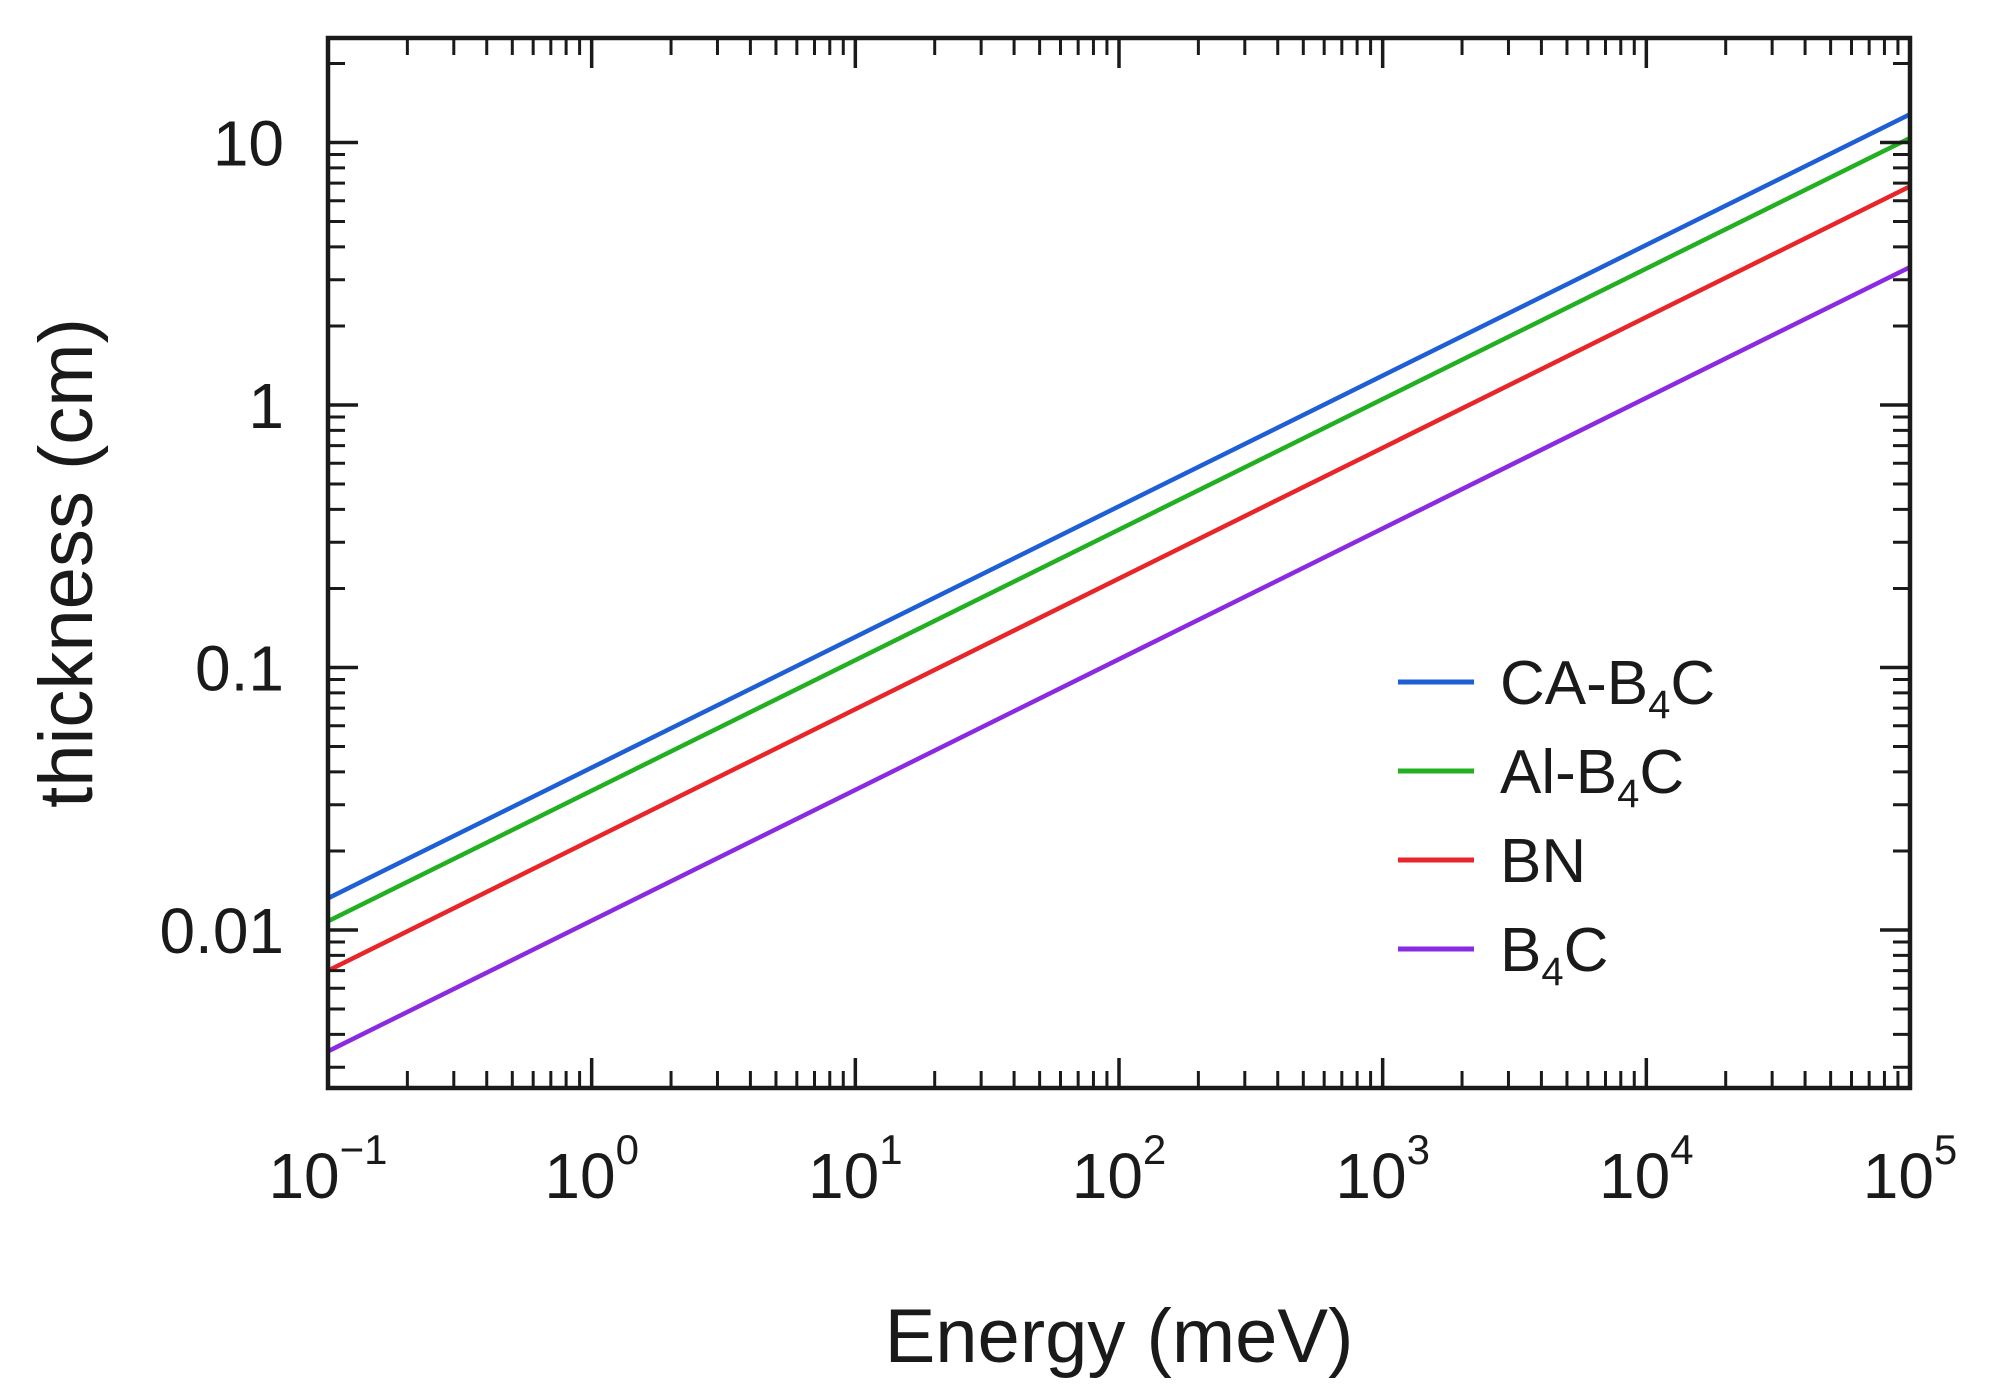 The height and width of the screenshot is (1399, 1989). Describe the element at coordinates (1154, 1149) in the screenshot. I see `x-tick-label-exponent: 2` at that location.